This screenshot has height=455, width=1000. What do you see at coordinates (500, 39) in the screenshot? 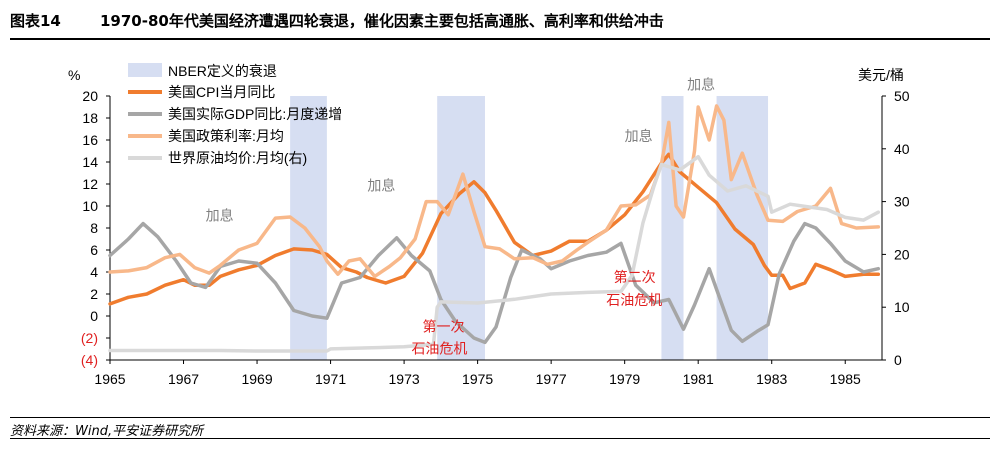
I see `header-rule` at bounding box center [500, 39].